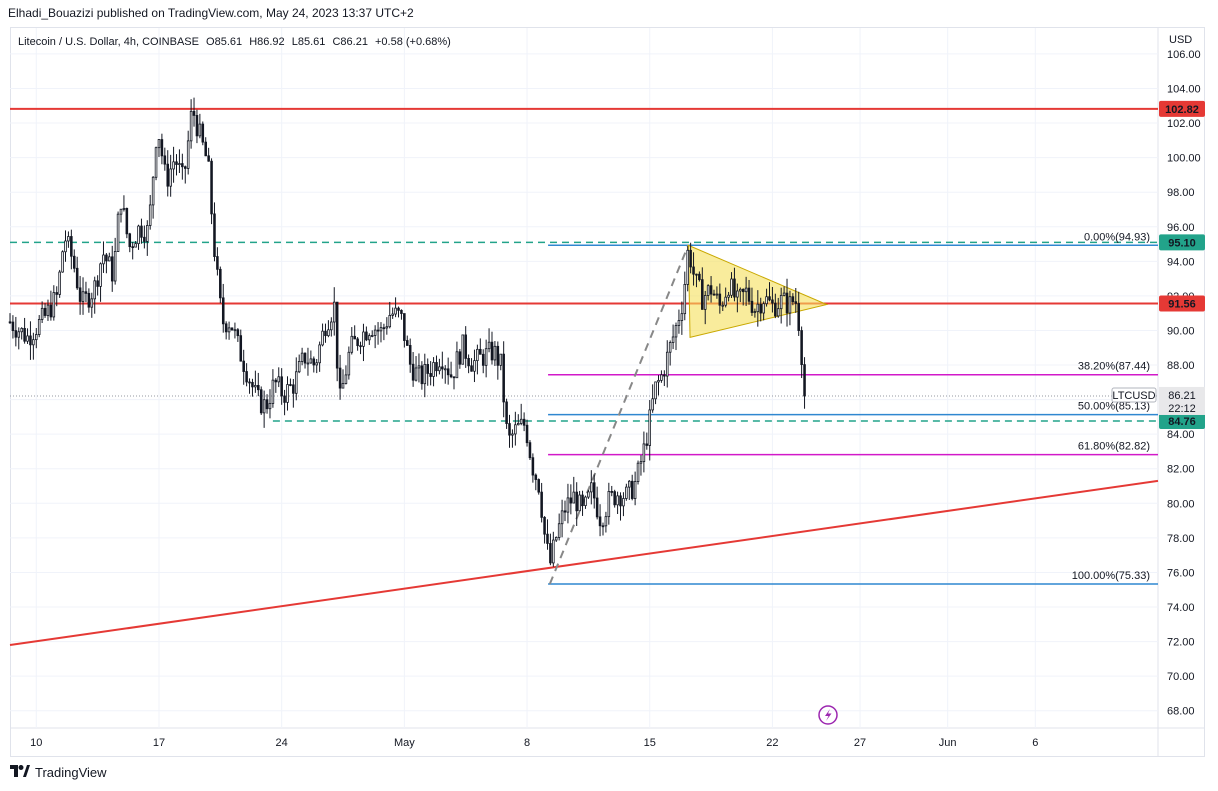 The height and width of the screenshot is (791, 1218). Describe the element at coordinates (828, 715) in the screenshot. I see `lightning-icon` at that location.